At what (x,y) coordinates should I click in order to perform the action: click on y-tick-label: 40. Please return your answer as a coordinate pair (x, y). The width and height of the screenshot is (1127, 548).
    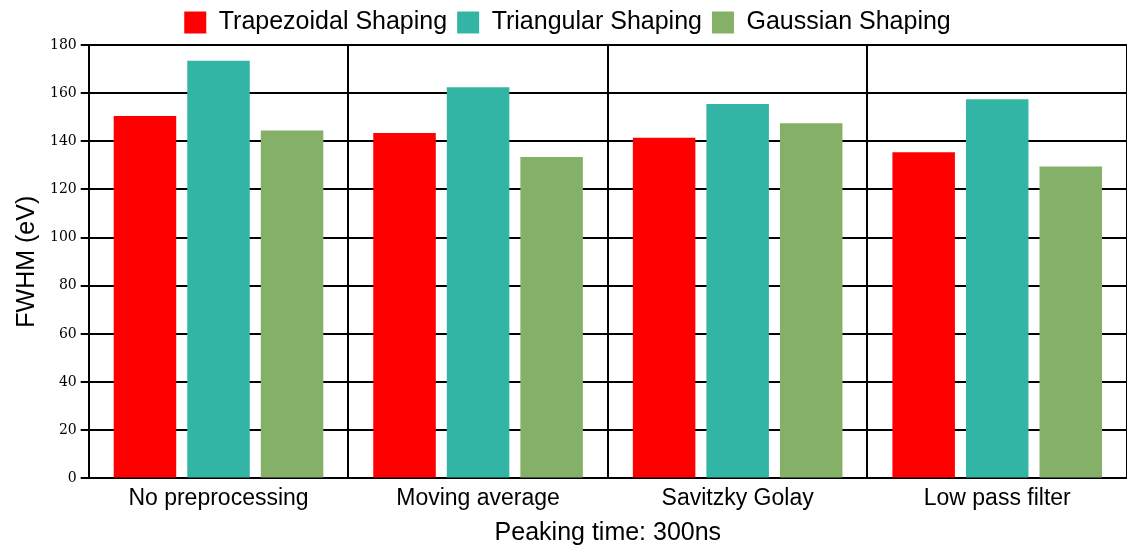
    Looking at the image, I should click on (67, 380).